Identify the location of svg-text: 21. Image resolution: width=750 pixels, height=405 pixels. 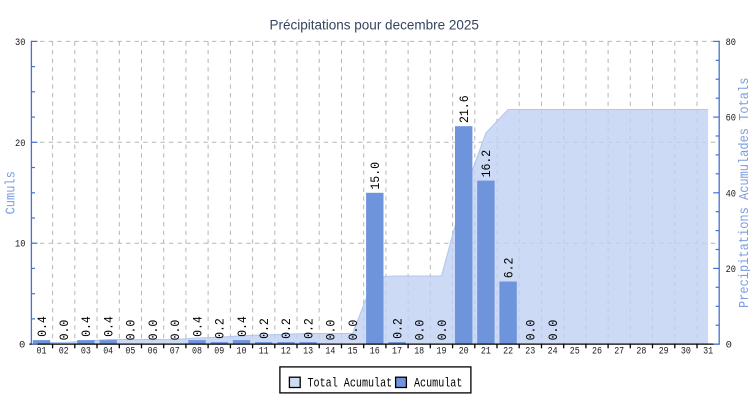
(486, 351).